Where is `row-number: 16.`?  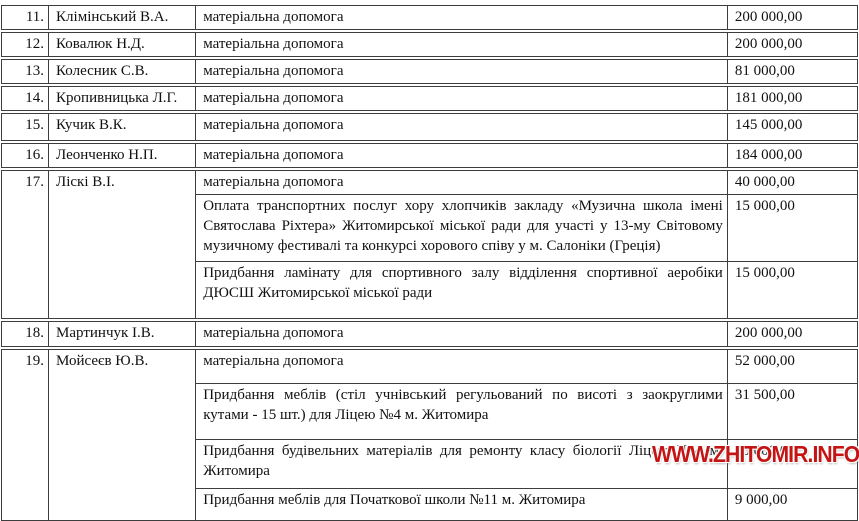 row-number: 16. is located at coordinates (25, 155).